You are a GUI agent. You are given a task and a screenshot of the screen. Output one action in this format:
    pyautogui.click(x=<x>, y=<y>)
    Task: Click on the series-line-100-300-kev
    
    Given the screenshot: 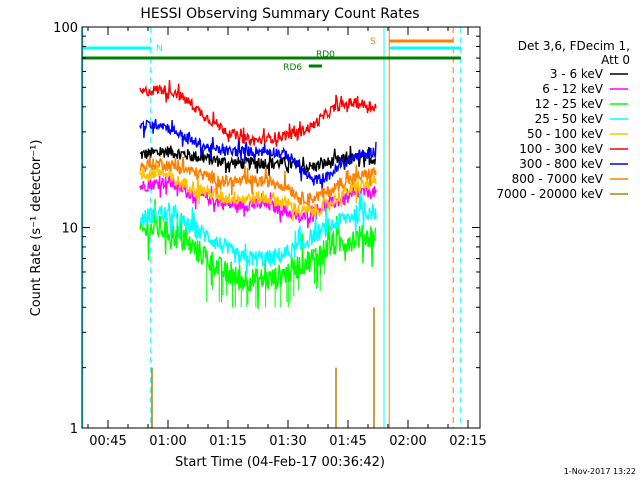 What is the action you would take?
    pyautogui.click(x=258, y=114)
    